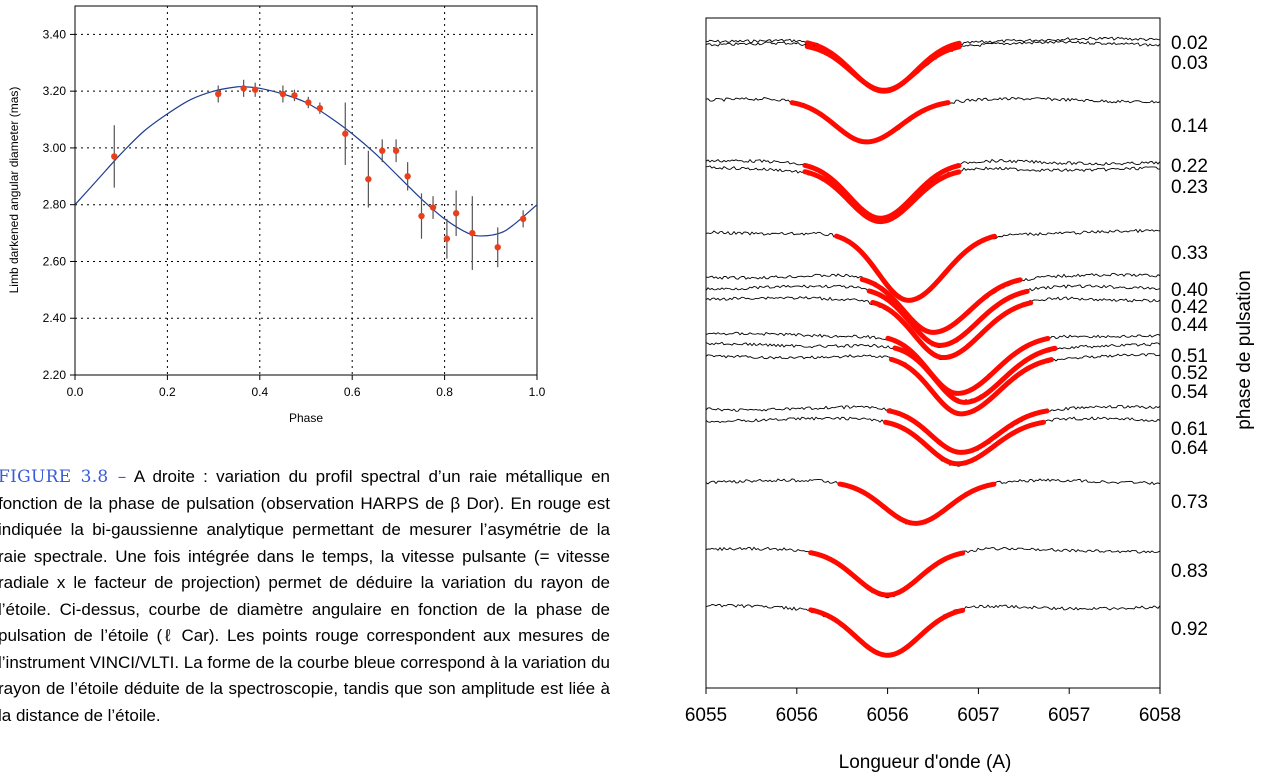 Image resolution: width=1268 pixels, height=780 pixels. I want to click on phase-label: 0.92, so click(1189, 629).